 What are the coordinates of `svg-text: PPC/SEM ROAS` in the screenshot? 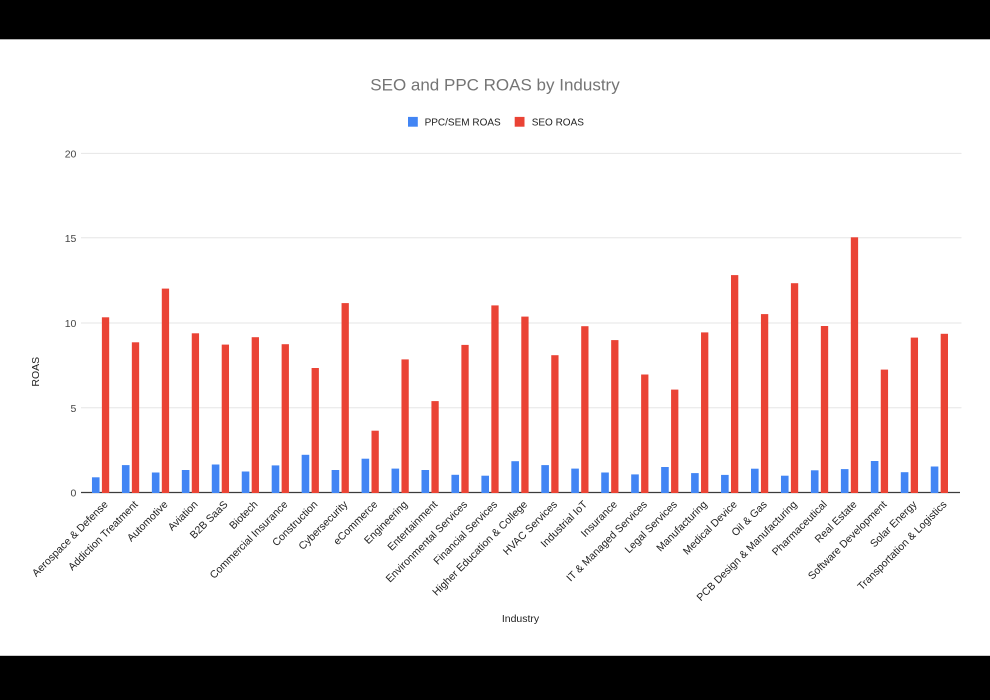 It's located at (463, 122).